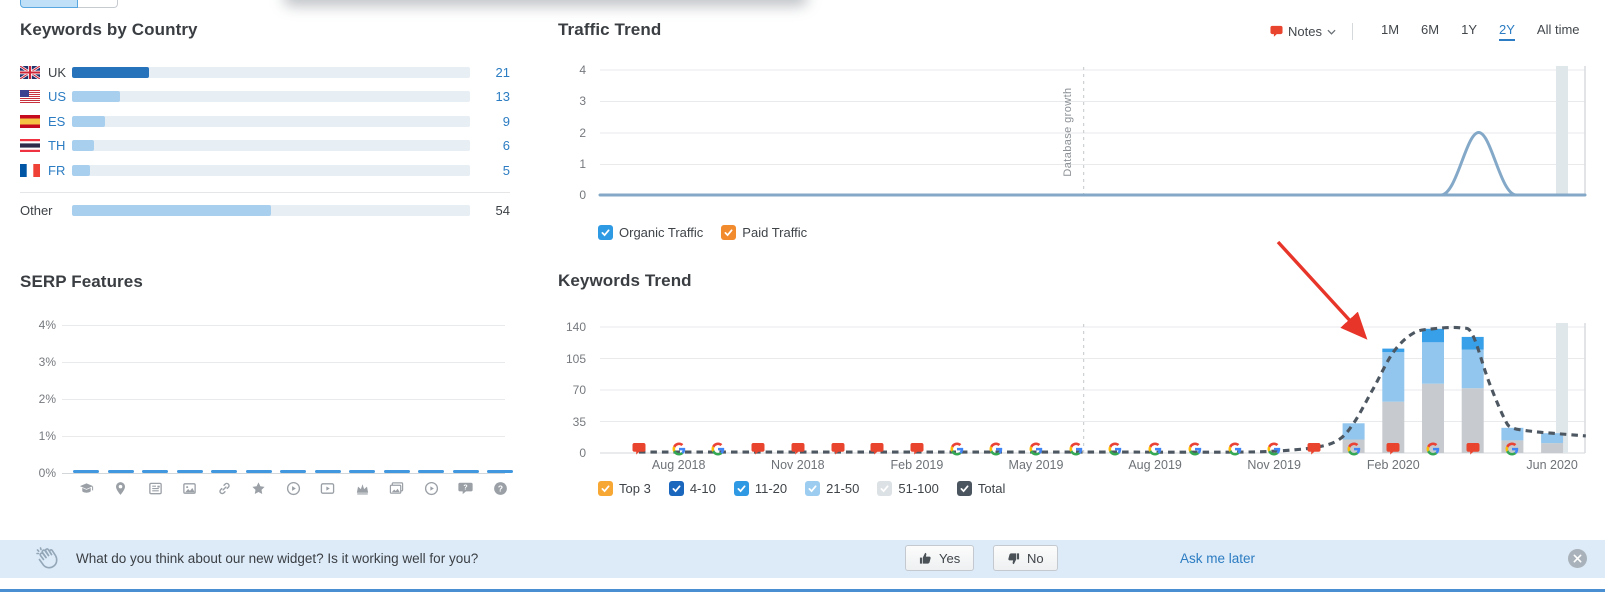  What do you see at coordinates (506, 170) in the screenshot?
I see `country-value: 5` at bounding box center [506, 170].